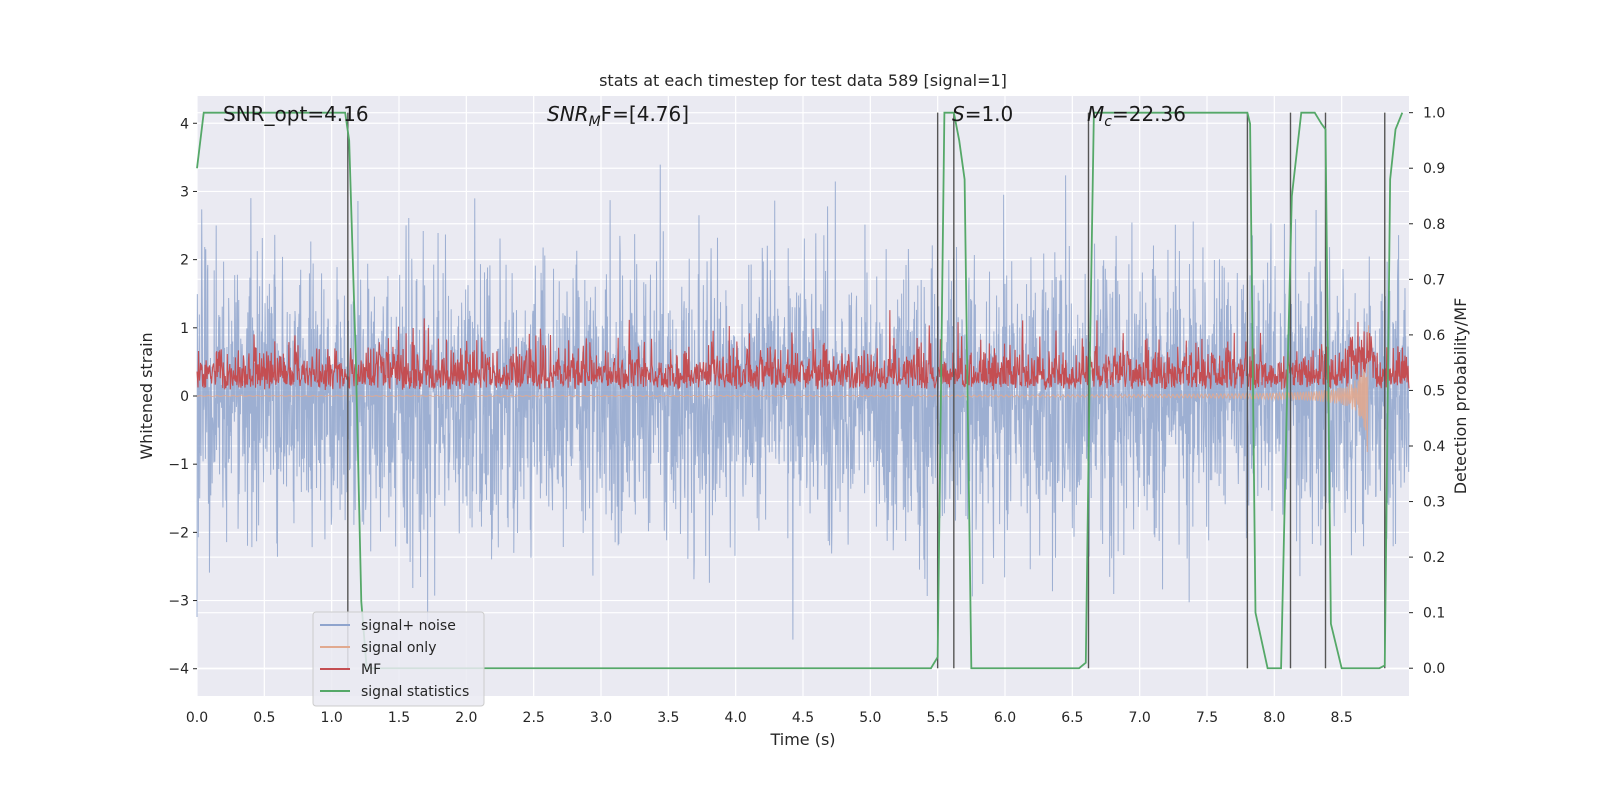 This screenshot has width=1600, height=800. What do you see at coordinates (184, 261) in the screenshot?
I see `y-tick-label: 2` at bounding box center [184, 261].